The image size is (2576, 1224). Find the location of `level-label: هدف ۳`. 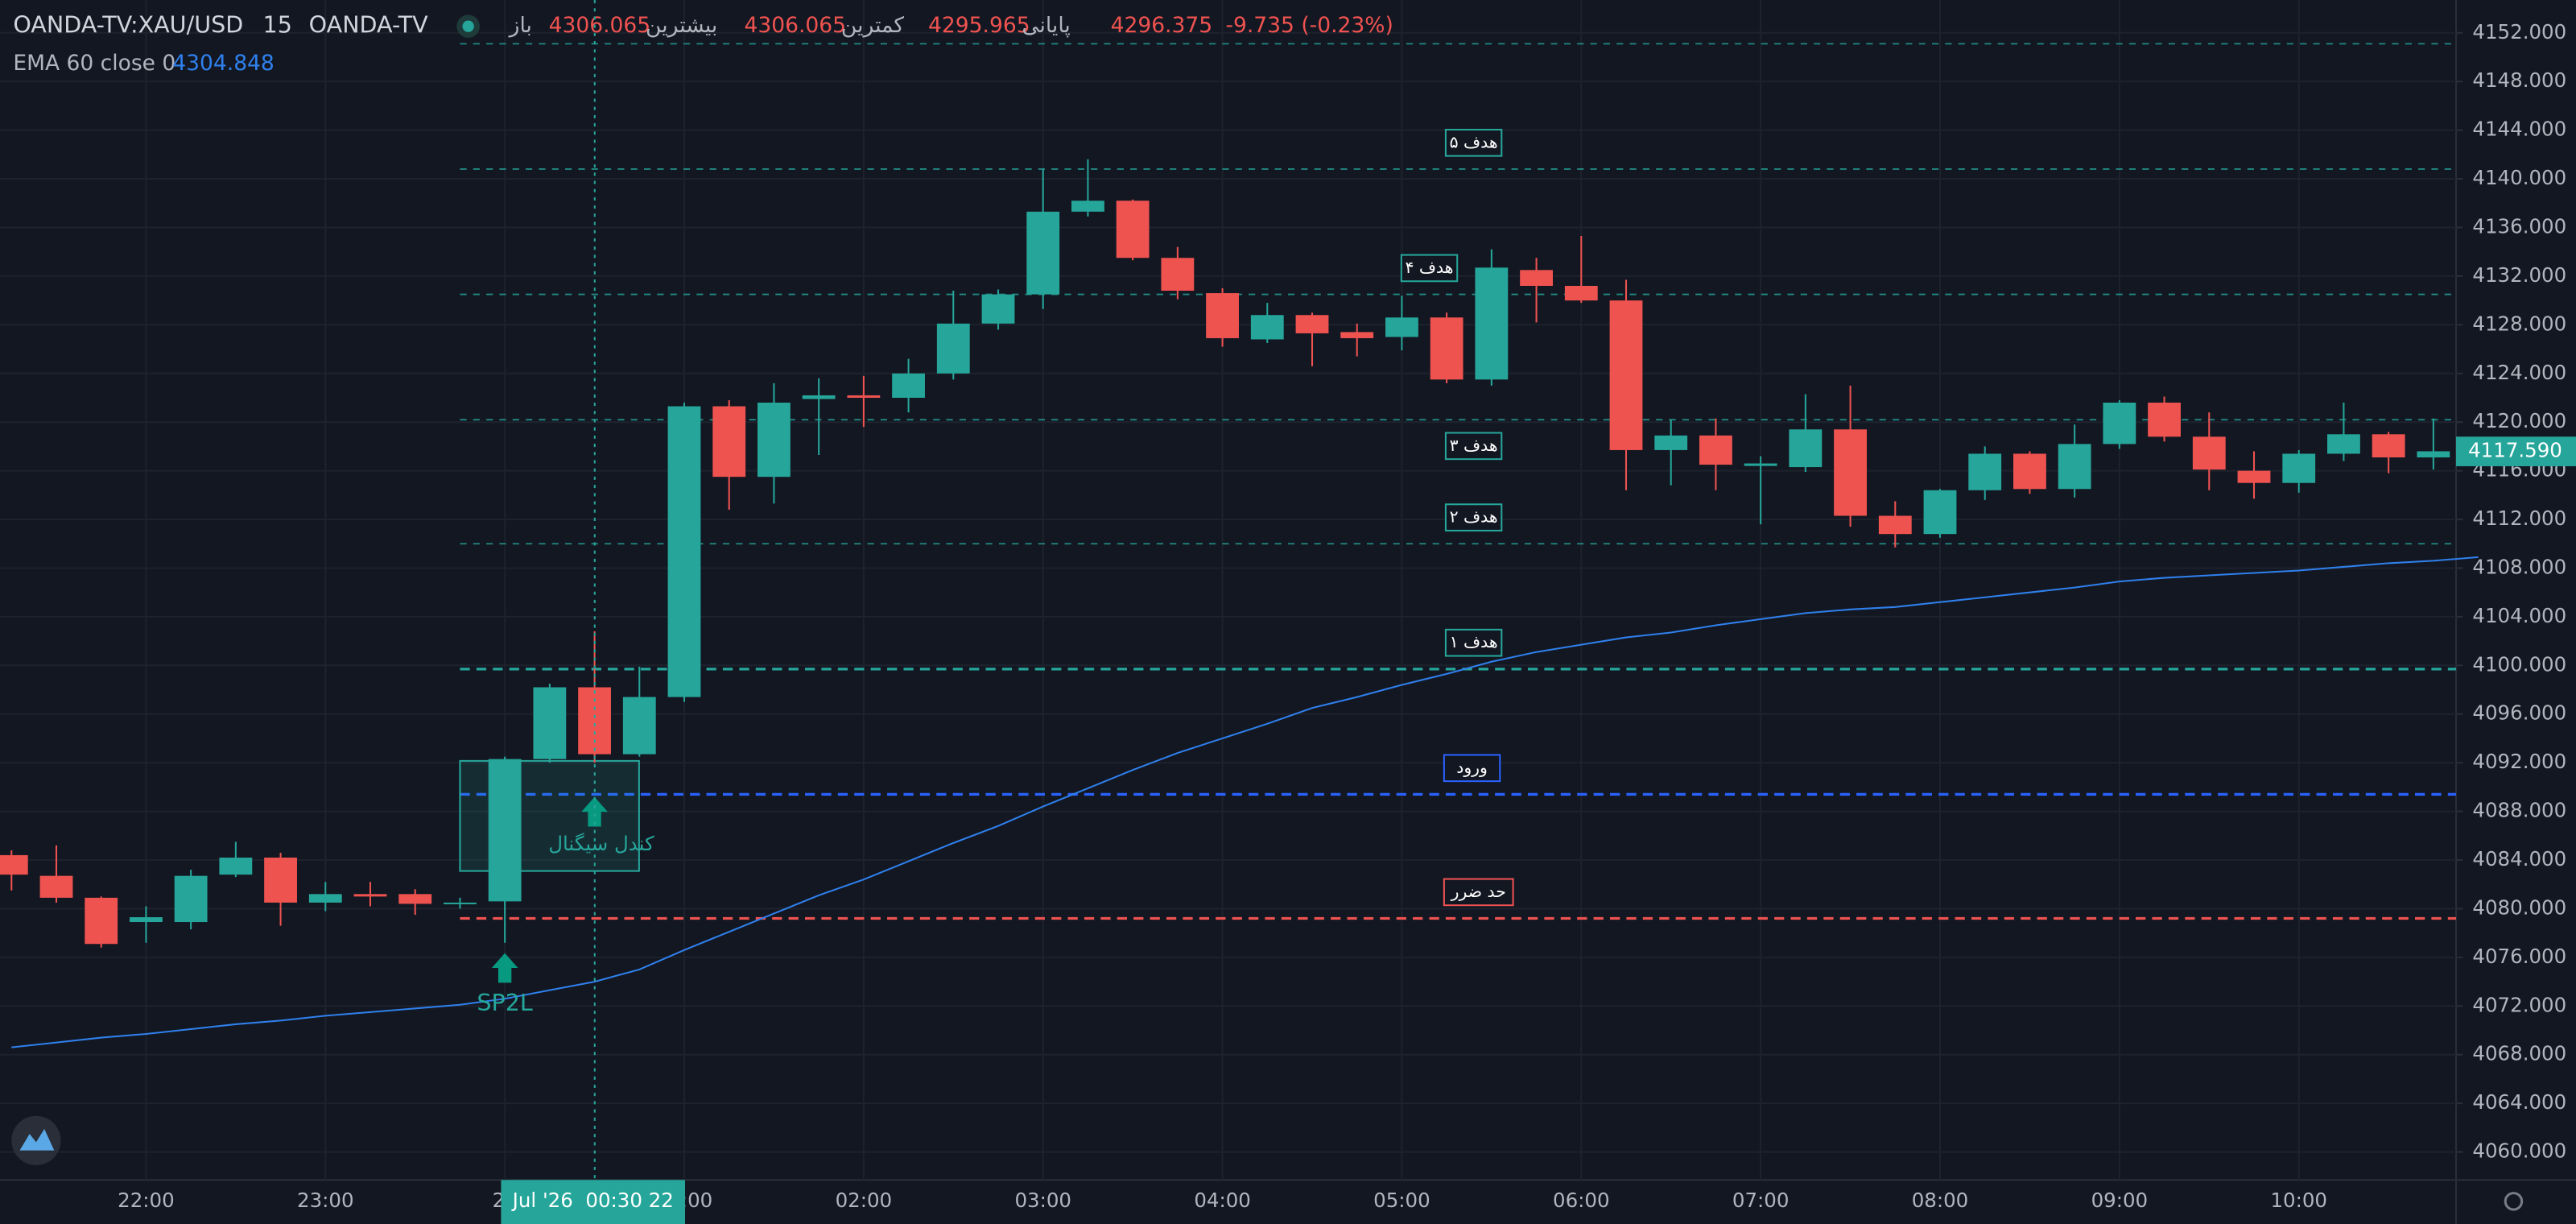

level-label: هدف ۳ is located at coordinates (1474, 445).